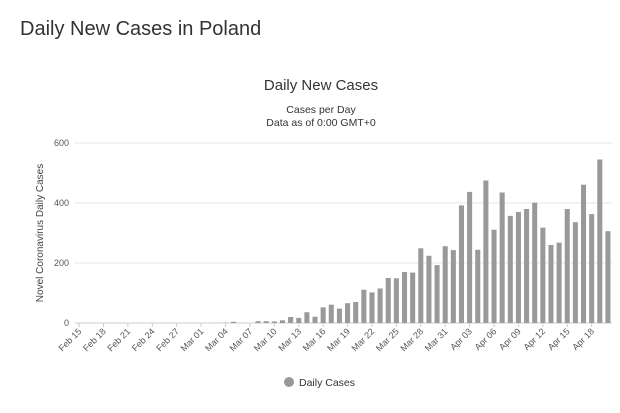 This screenshot has width=620, height=413. I want to click on legend-label: Daily Cases, so click(327, 383).